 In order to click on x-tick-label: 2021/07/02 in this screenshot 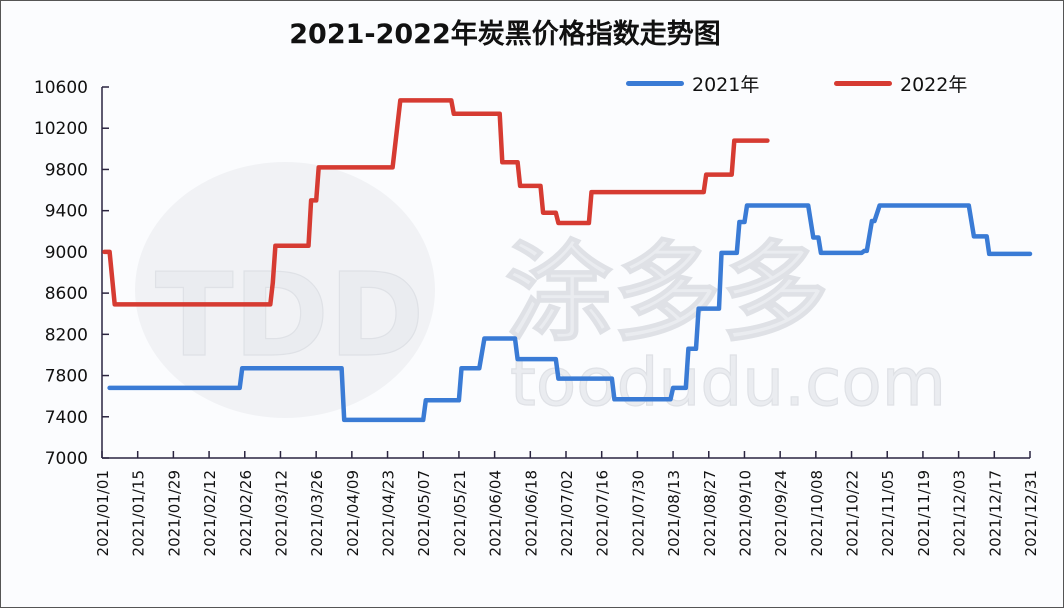, I will do `click(567, 513)`.